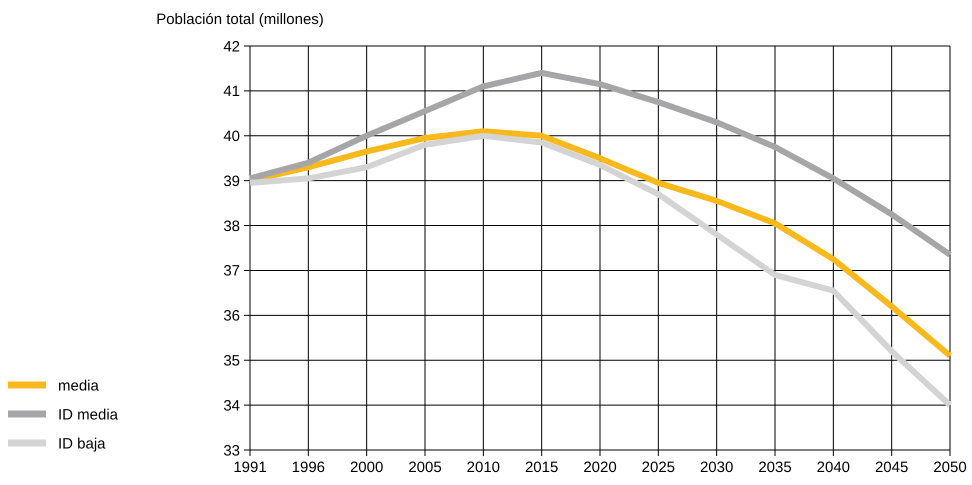 This screenshot has width=972, height=485. Describe the element at coordinates (483, 467) in the screenshot. I see `x-tick-label: 2010` at that location.